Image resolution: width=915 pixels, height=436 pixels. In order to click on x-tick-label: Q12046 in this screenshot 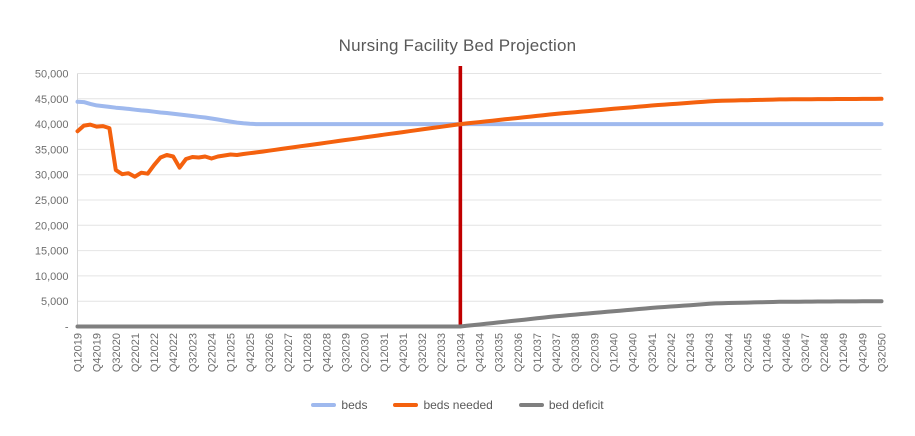, I will do `click(768, 352)`.